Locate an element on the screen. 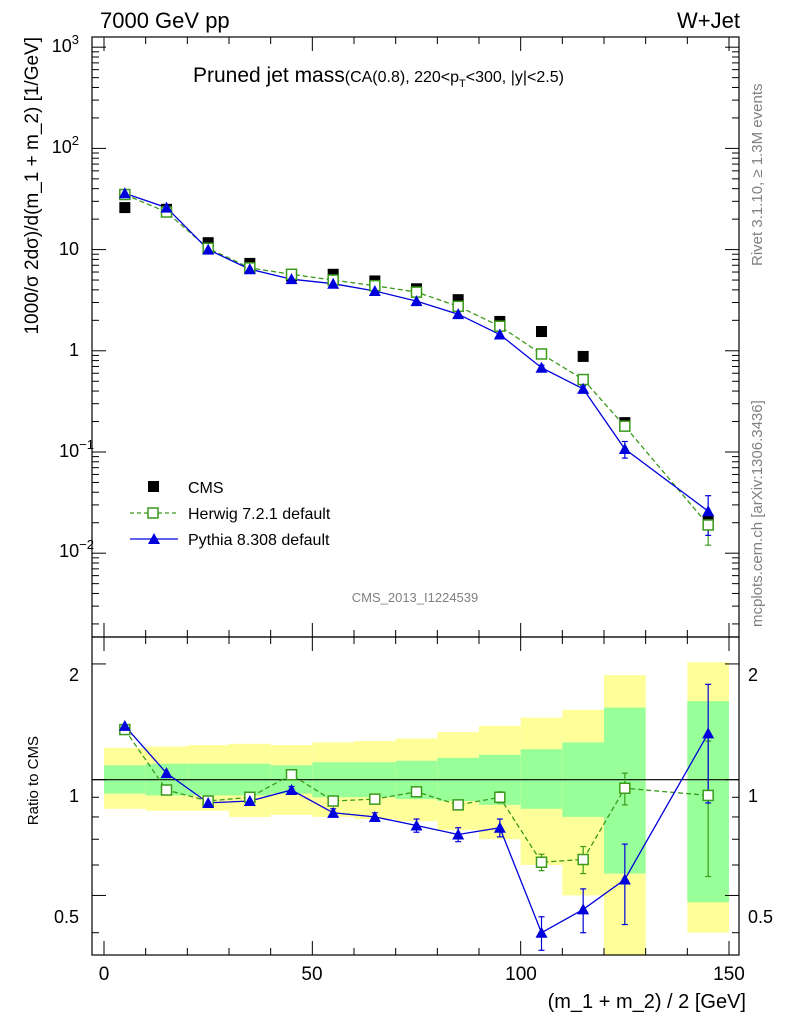 This screenshot has width=786, height=1024. ytick-1e2: 10² is located at coordinates (65, 145).